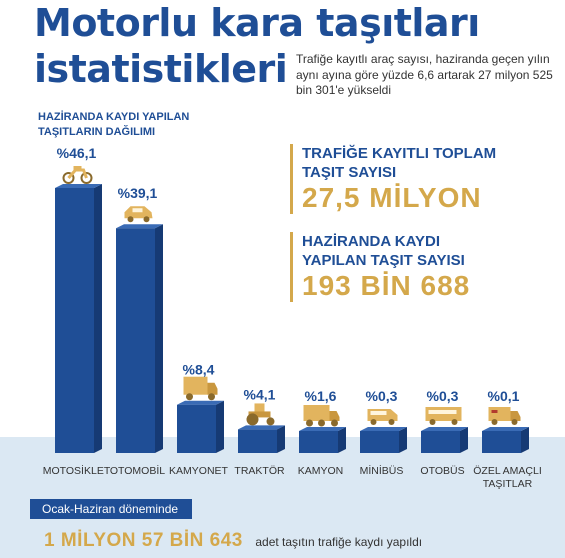  I want to click on category-label: KAMYON, so click(321, 471).